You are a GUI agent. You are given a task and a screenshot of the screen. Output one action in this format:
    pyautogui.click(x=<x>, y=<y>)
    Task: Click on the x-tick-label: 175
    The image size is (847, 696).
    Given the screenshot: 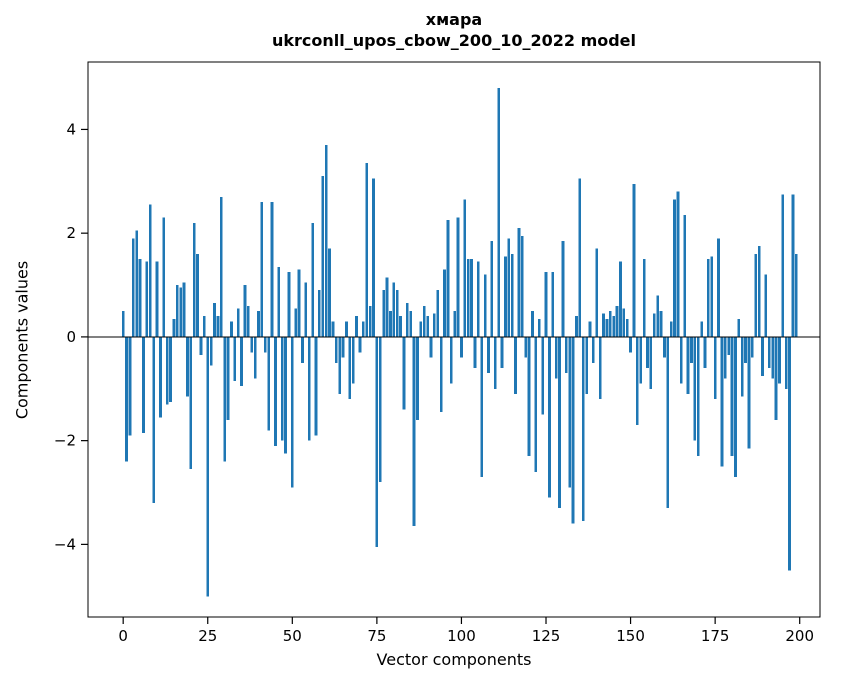 What is the action you would take?
    pyautogui.click(x=715, y=636)
    